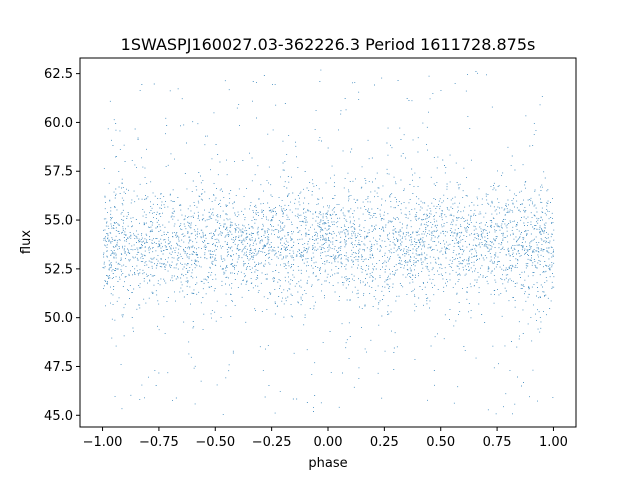 The image size is (640, 480). Describe the element at coordinates (62, 245) in the screenshot. I see `y-axis: 45.0 47.5 50.0 52.5 55.0 57.5 60.0 62.5` at that location.